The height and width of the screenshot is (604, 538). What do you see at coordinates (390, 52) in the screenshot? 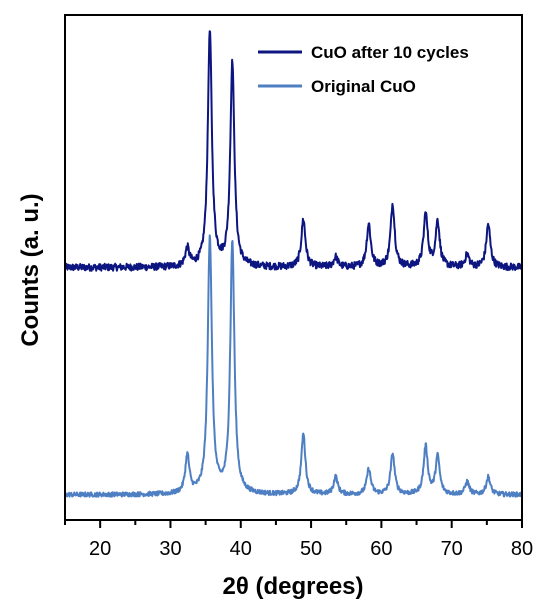
I see `legend-label-1: CuO after 10 cycles` at bounding box center [390, 52].